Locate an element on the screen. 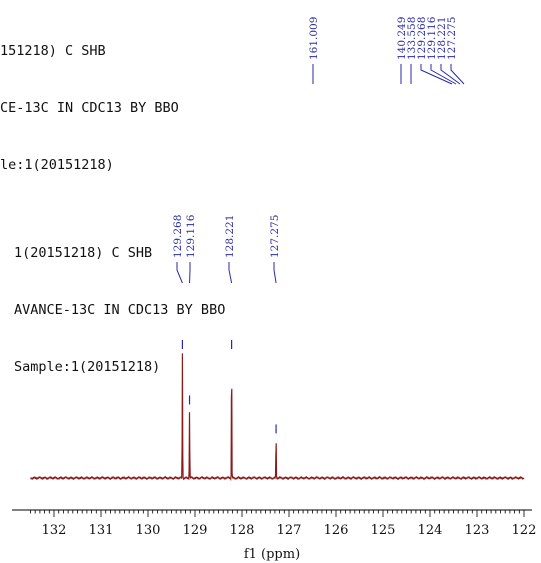  top-peak-label: 127.275 is located at coordinates (452, 38).